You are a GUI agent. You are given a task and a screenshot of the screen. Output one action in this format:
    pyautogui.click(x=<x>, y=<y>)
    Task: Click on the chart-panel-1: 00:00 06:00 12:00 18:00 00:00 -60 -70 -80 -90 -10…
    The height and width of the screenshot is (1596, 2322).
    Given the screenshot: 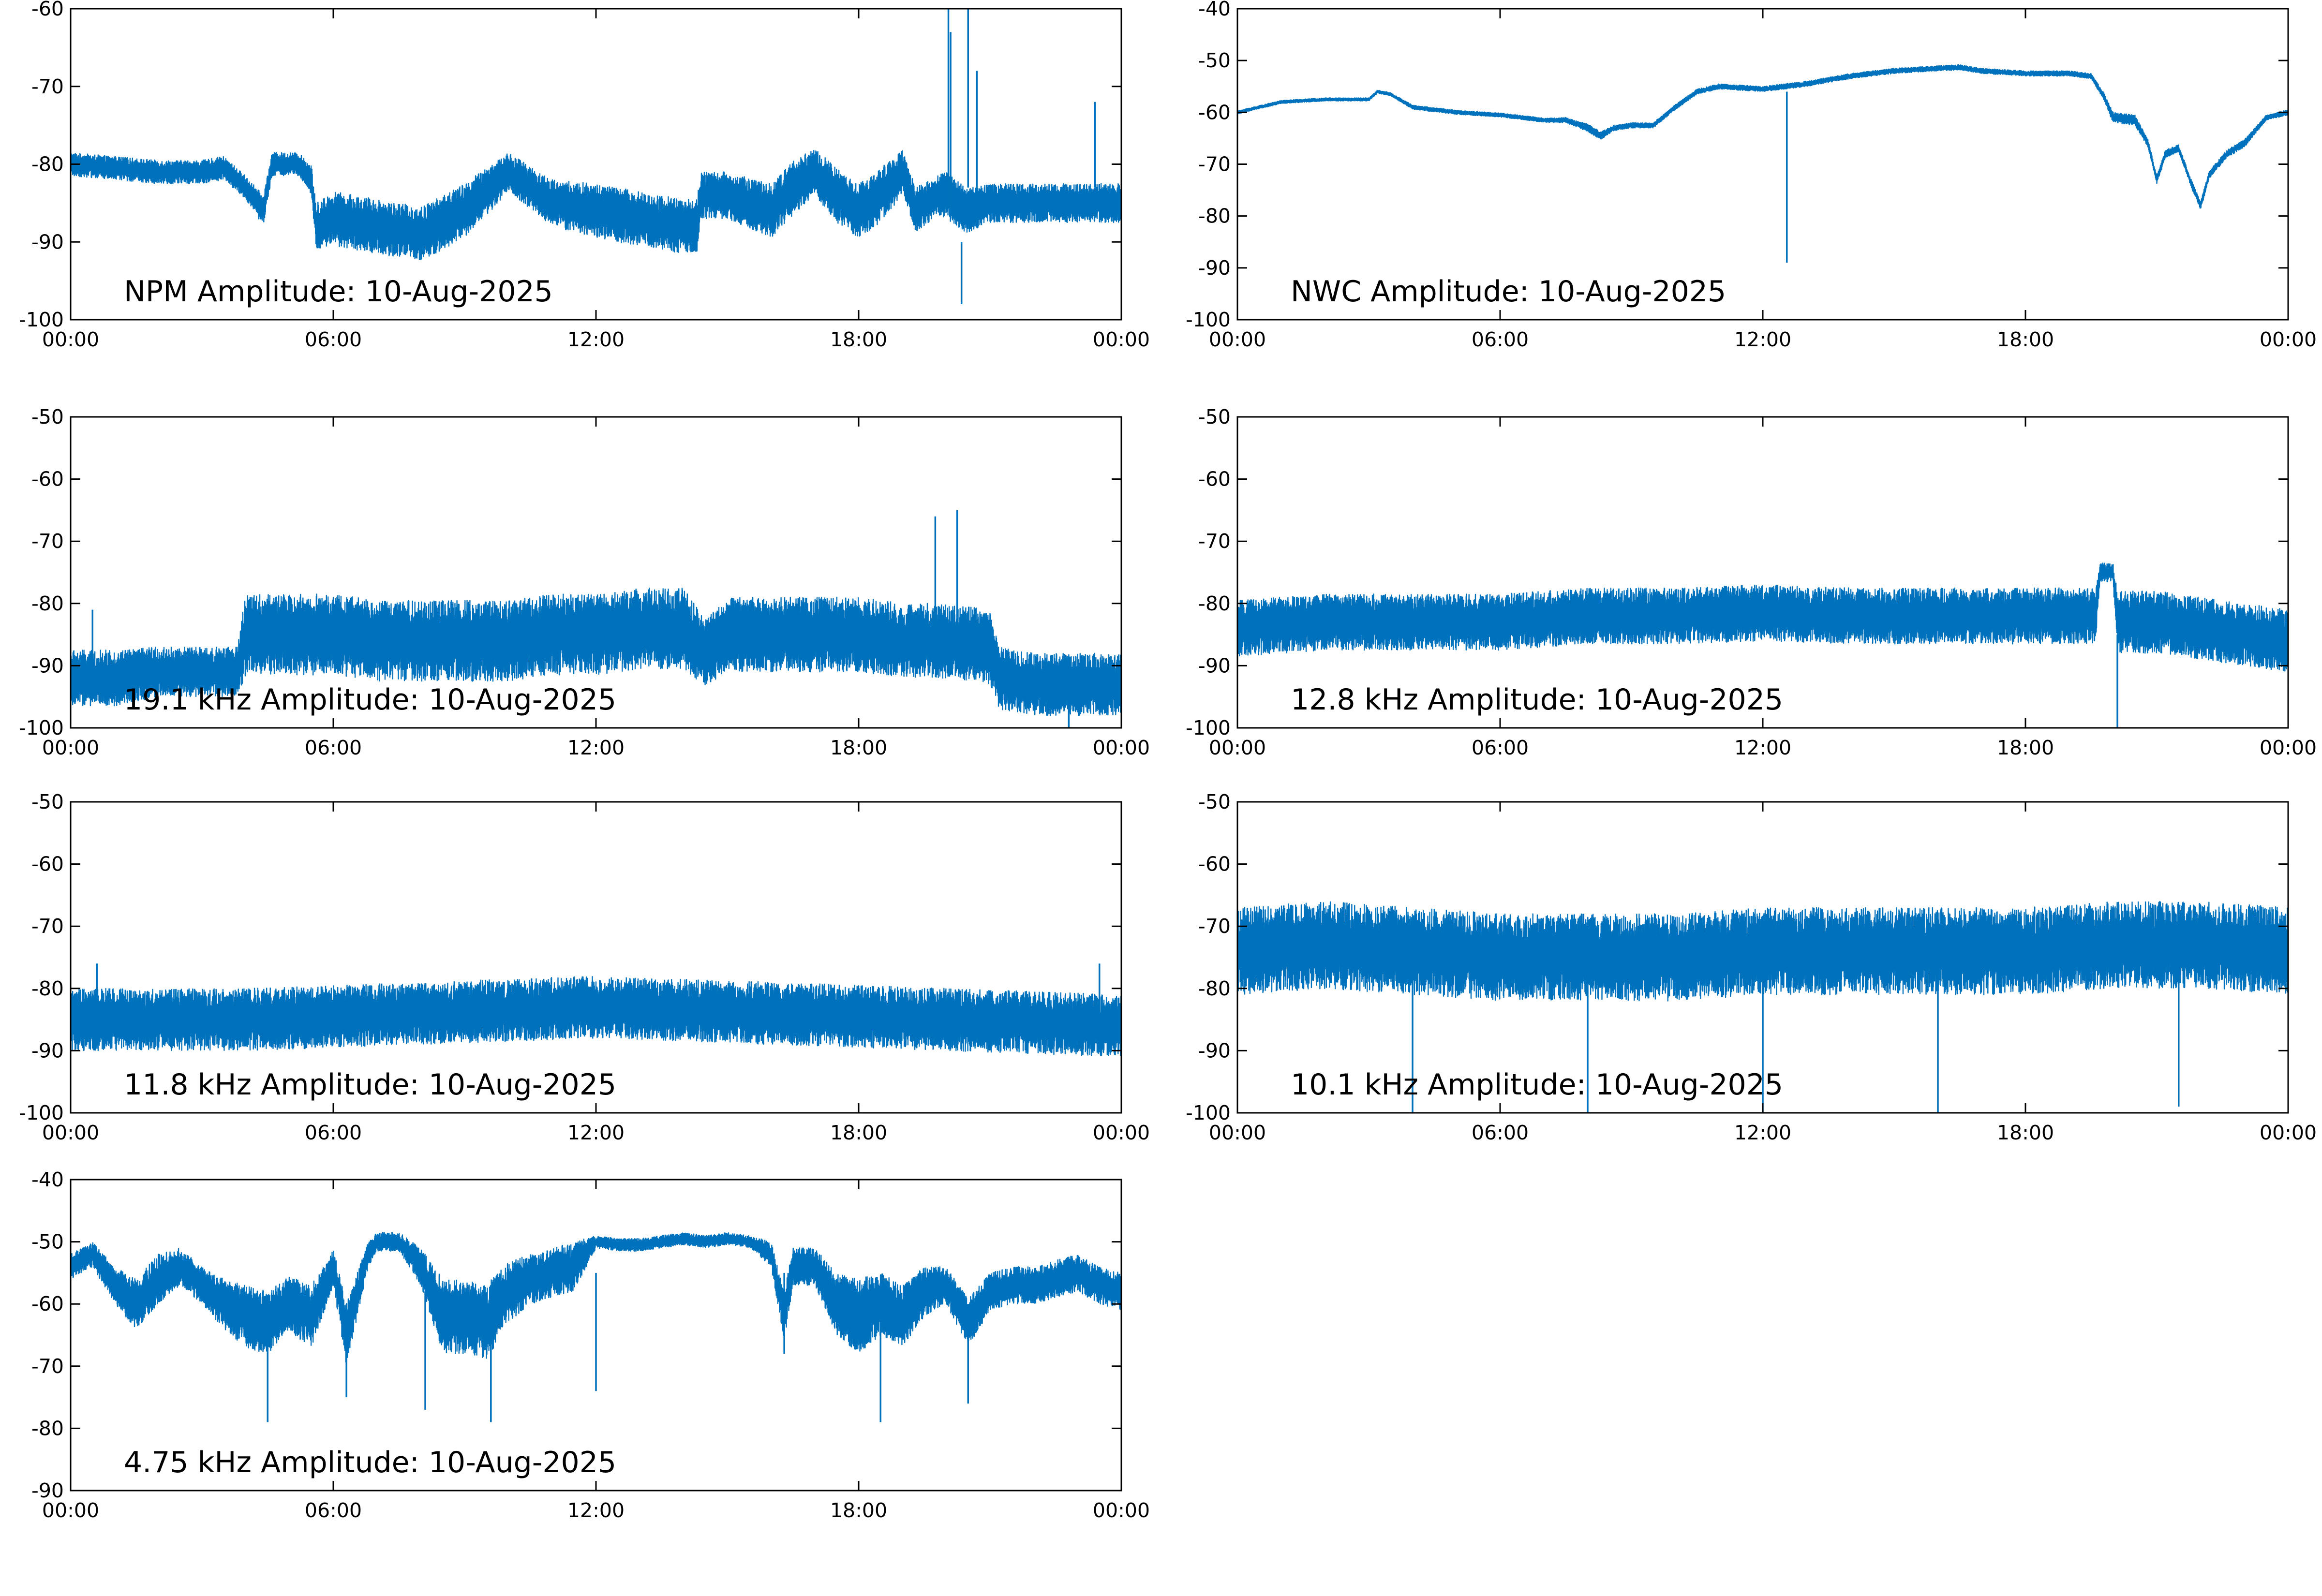 What is the action you would take?
    pyautogui.click(x=584, y=175)
    